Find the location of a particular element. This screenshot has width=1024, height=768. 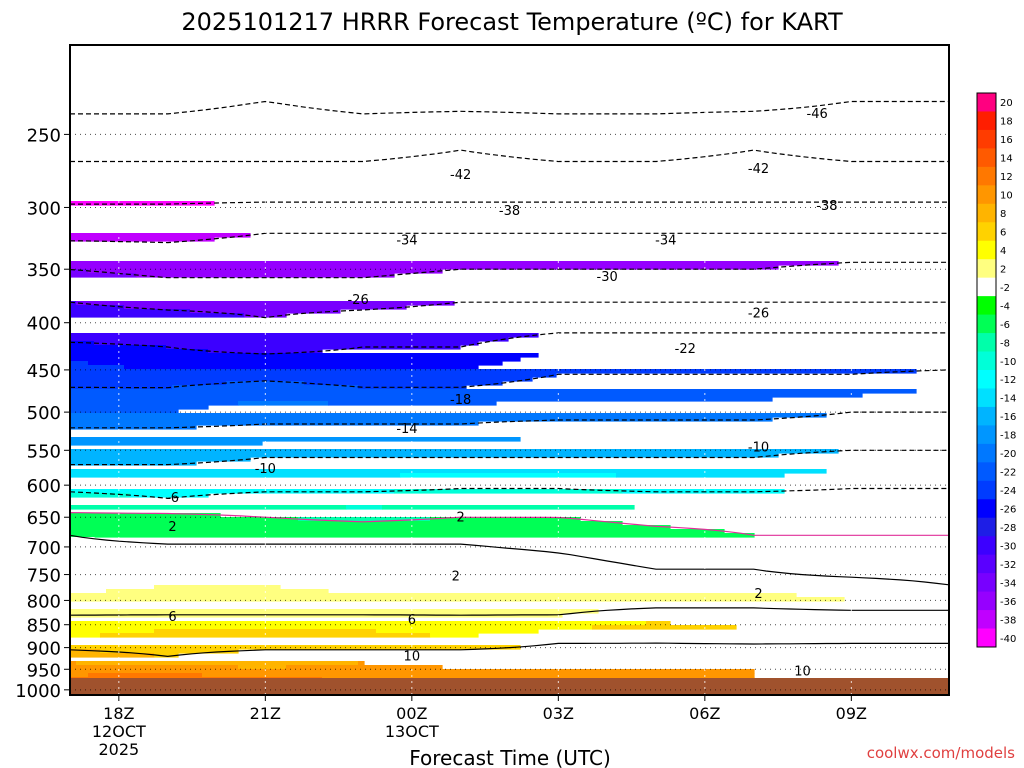

contour-label: -42 is located at coordinates (758, 169).